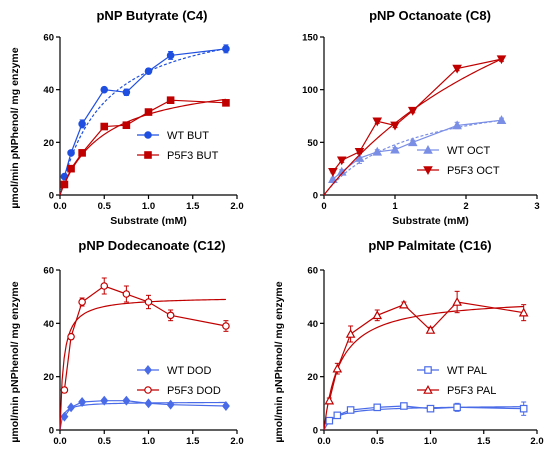  What do you see at coordinates (473, 171) in the screenshot?
I see `legend-label: P5F3 OCT` at bounding box center [473, 171].